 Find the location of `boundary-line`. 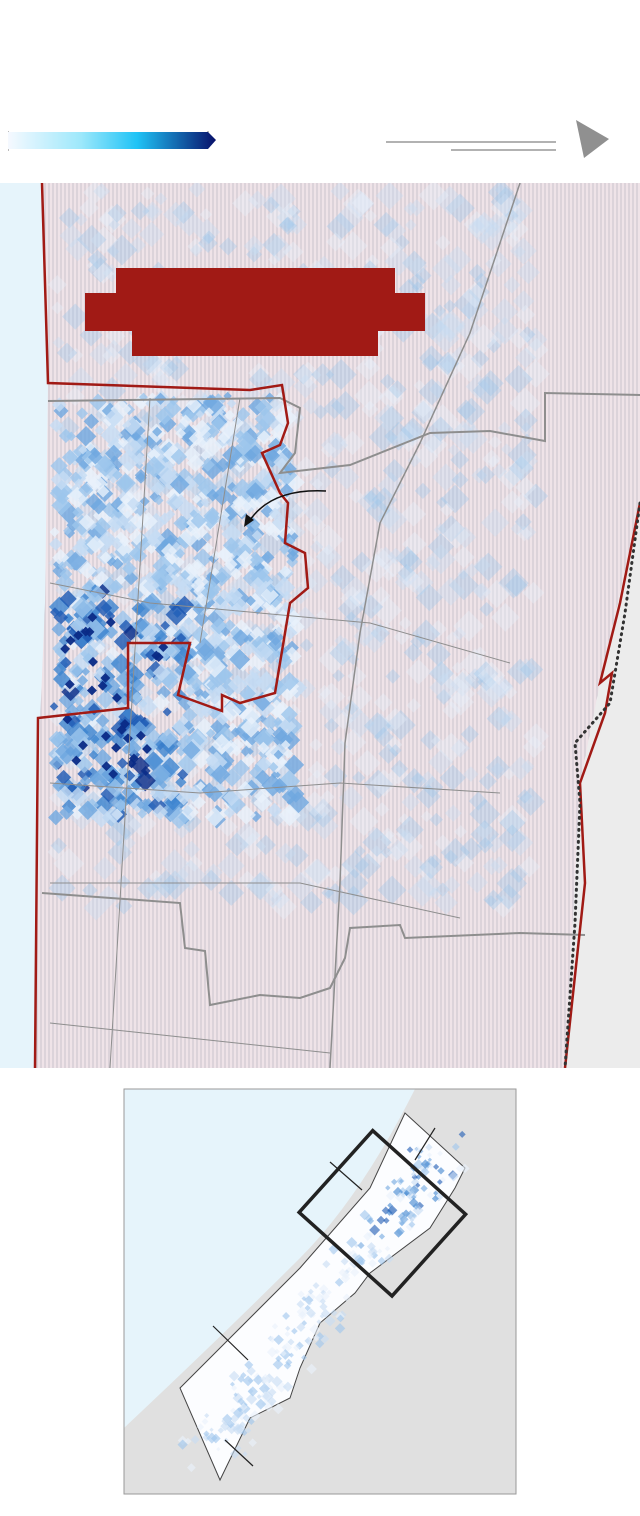

boundary-line is located at coordinates (601, 785).